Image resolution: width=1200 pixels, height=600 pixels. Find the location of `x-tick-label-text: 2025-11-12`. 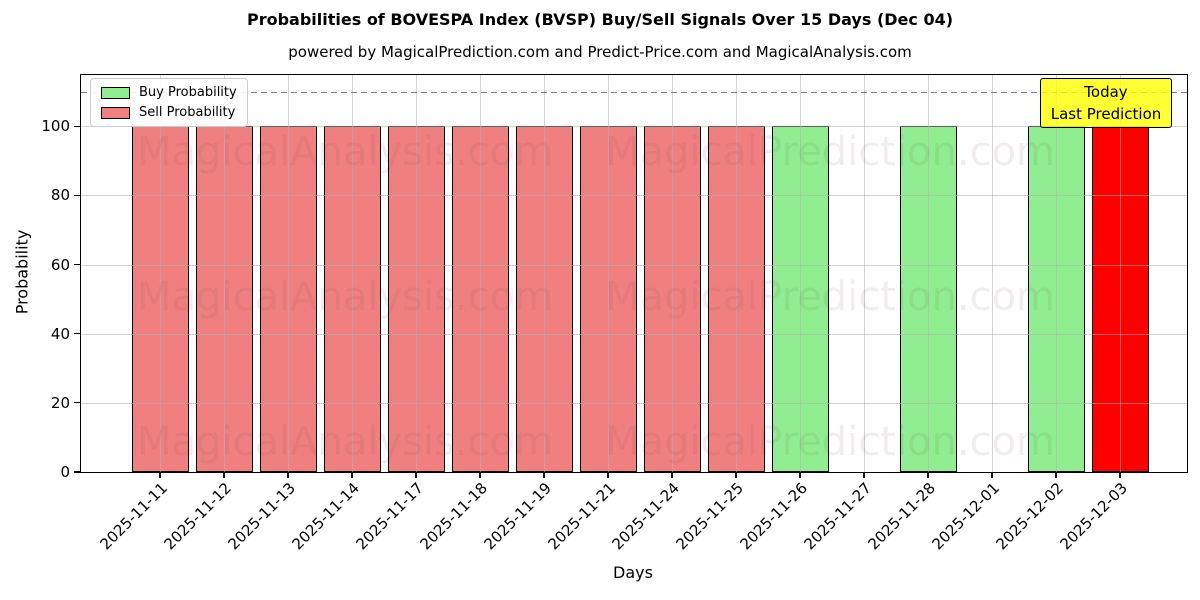

x-tick-label-text: 2025-11-12 is located at coordinates (197, 516).